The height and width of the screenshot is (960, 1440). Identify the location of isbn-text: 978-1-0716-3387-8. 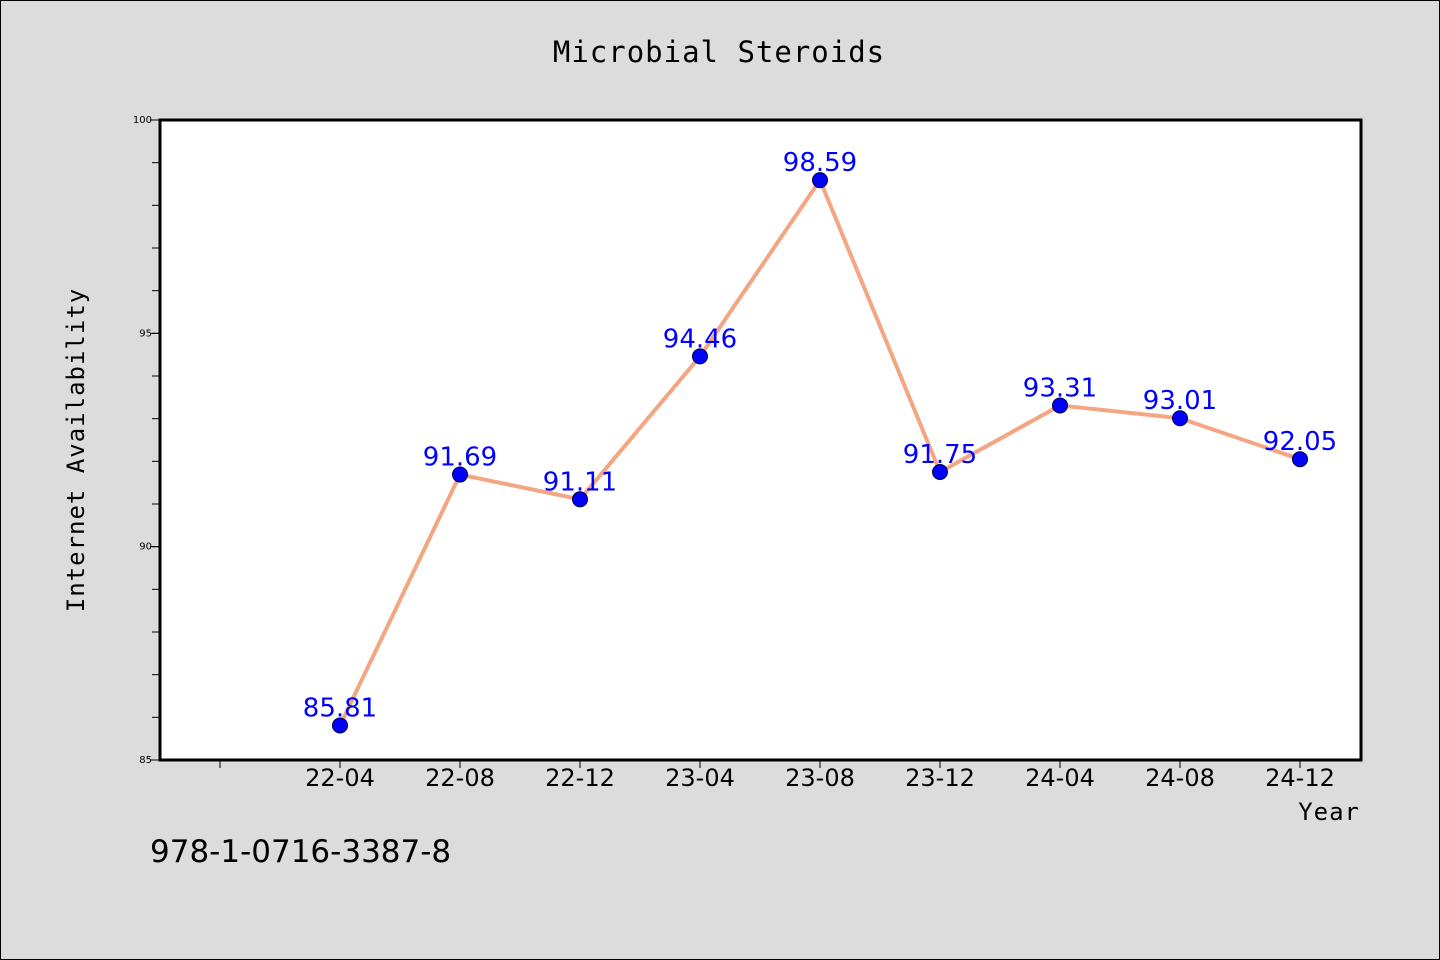
(301, 852).